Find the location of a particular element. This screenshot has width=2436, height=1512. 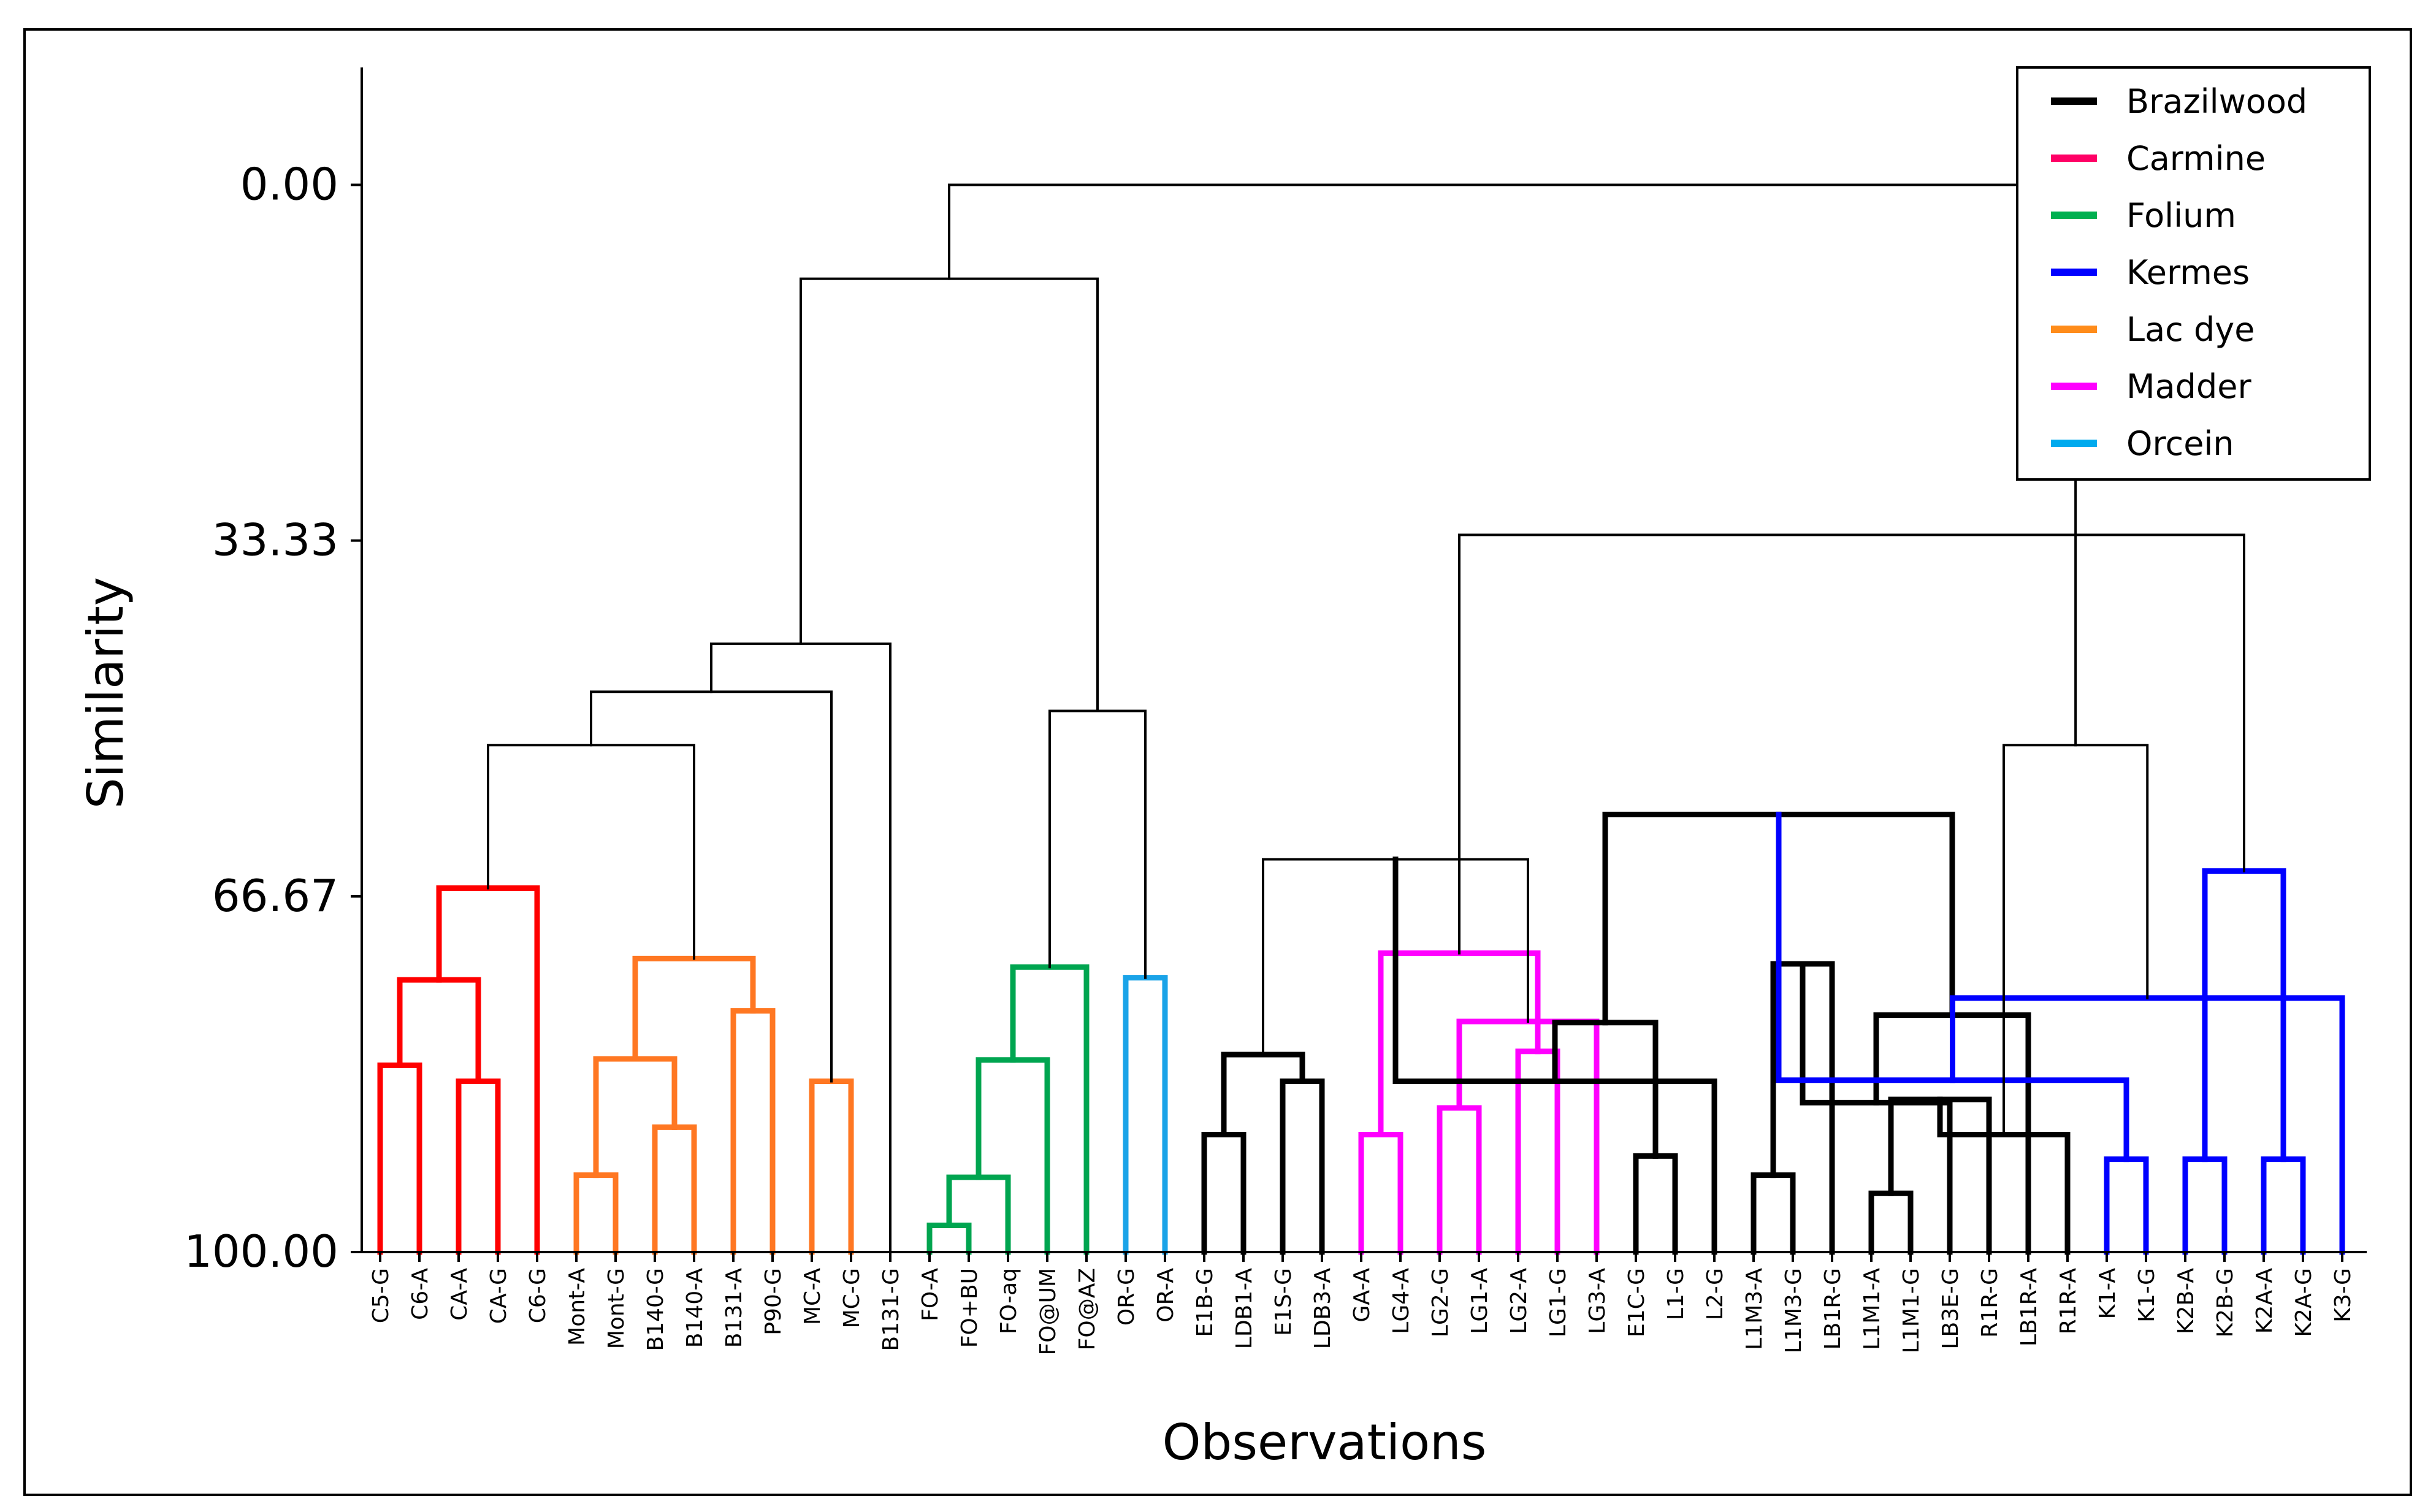

x-tick-label: LB1R-A is located at coordinates (2029, 1307).